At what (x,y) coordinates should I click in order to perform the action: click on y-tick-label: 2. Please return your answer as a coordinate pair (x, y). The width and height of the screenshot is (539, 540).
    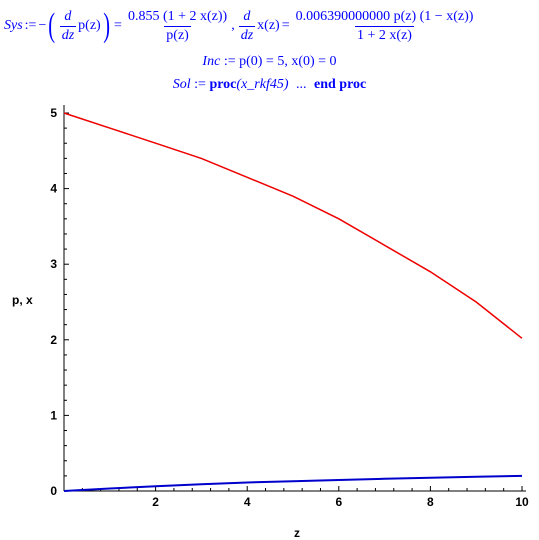
    Looking at the image, I should click on (53, 340).